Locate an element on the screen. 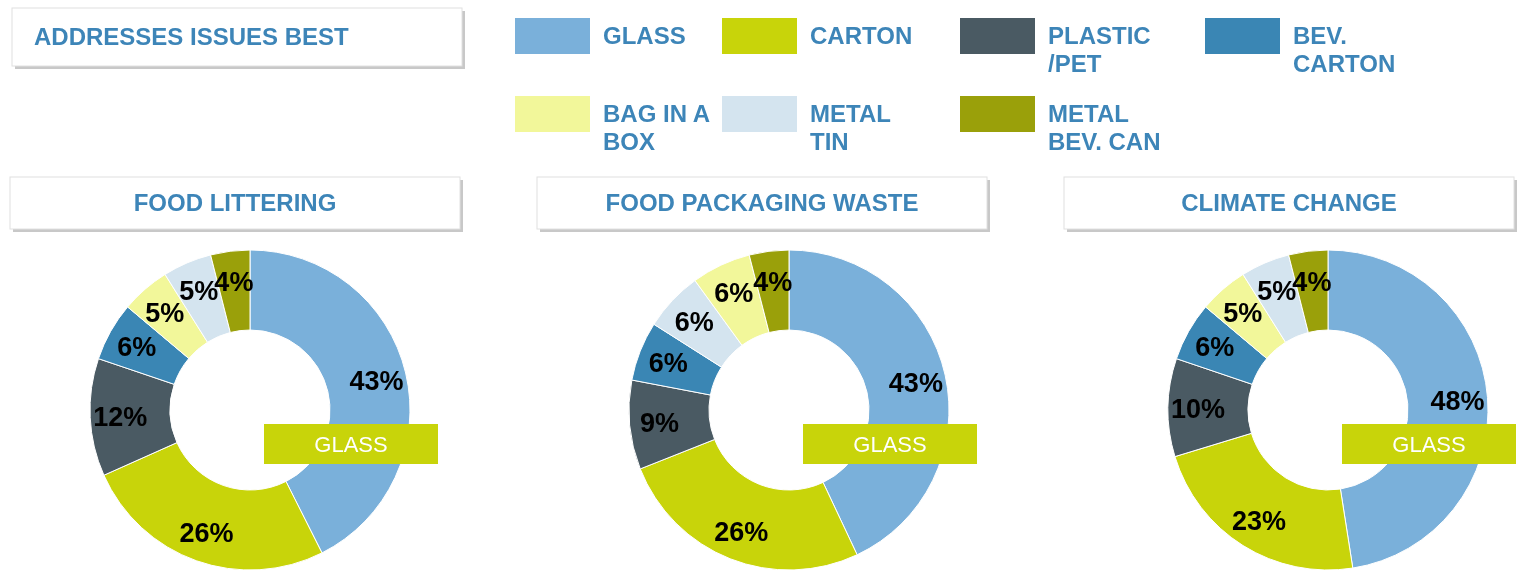  legend-label: PLASTIC /PET is located at coordinates (1099, 49).